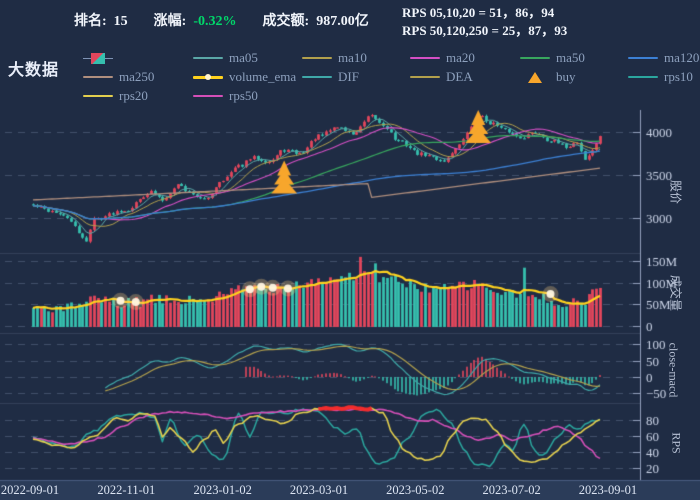 The height and width of the screenshot is (500, 700). Describe the element at coordinates (682, 57) in the screenshot. I see `legend-label-ma120: ma120` at that location.